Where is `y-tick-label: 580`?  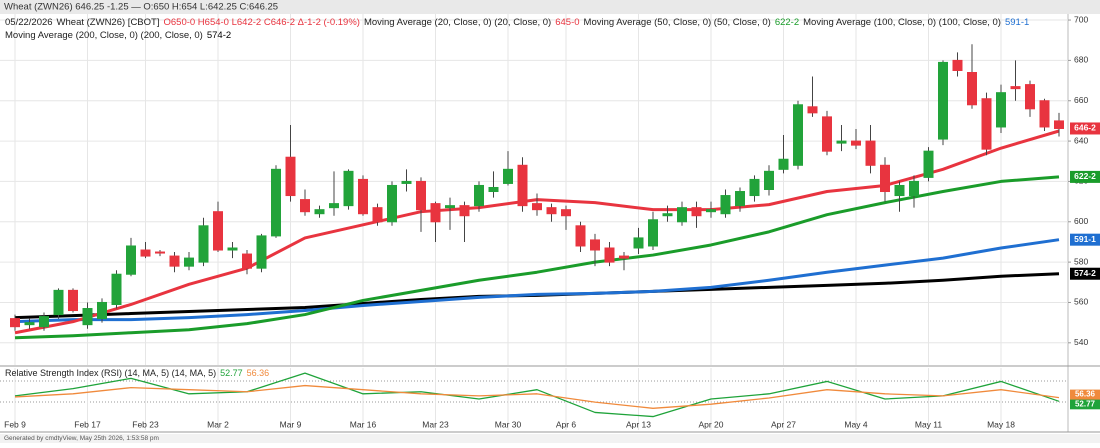
y-tick-label: 580 is located at coordinates (1081, 261).